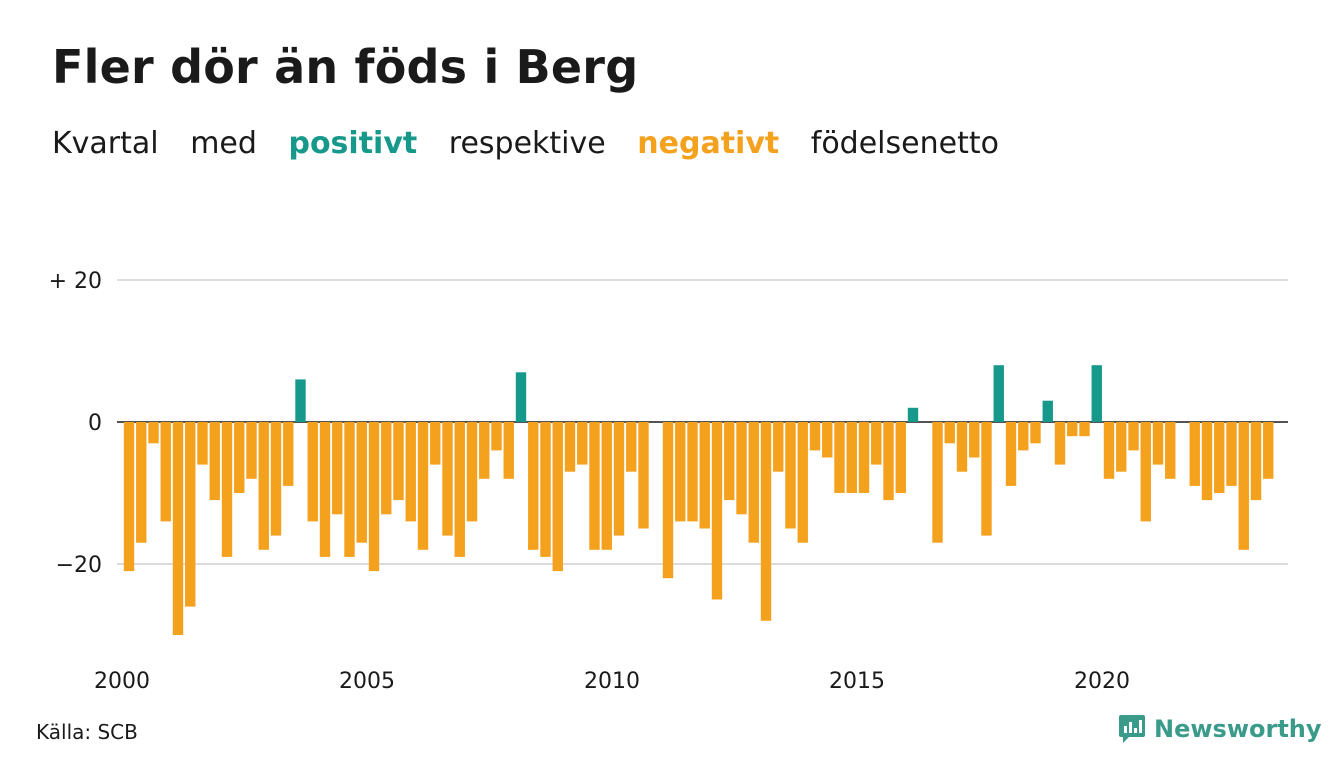 The image size is (1340, 780). I want to click on legend-negative: negativt, so click(708, 143).